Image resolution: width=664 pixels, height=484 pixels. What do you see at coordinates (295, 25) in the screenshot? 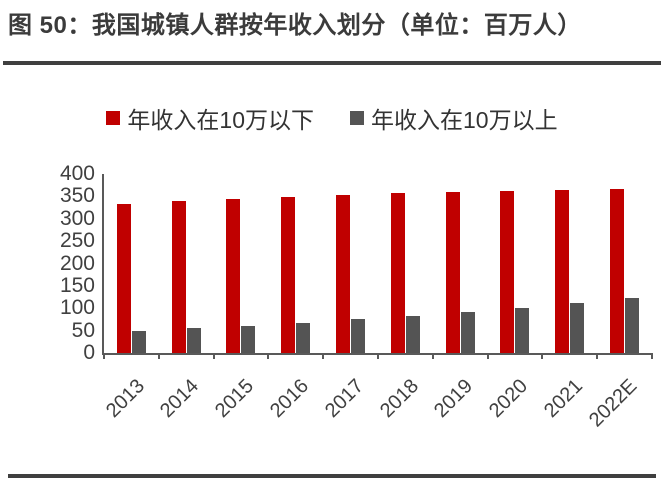
I see `chart-title: 图 50：我国城镇人群按年收入划分（单位：百万人）` at bounding box center [295, 25].